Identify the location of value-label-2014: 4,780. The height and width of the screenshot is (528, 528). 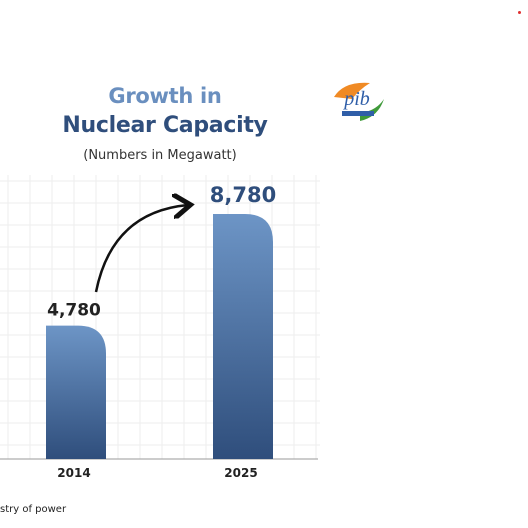
(74, 311).